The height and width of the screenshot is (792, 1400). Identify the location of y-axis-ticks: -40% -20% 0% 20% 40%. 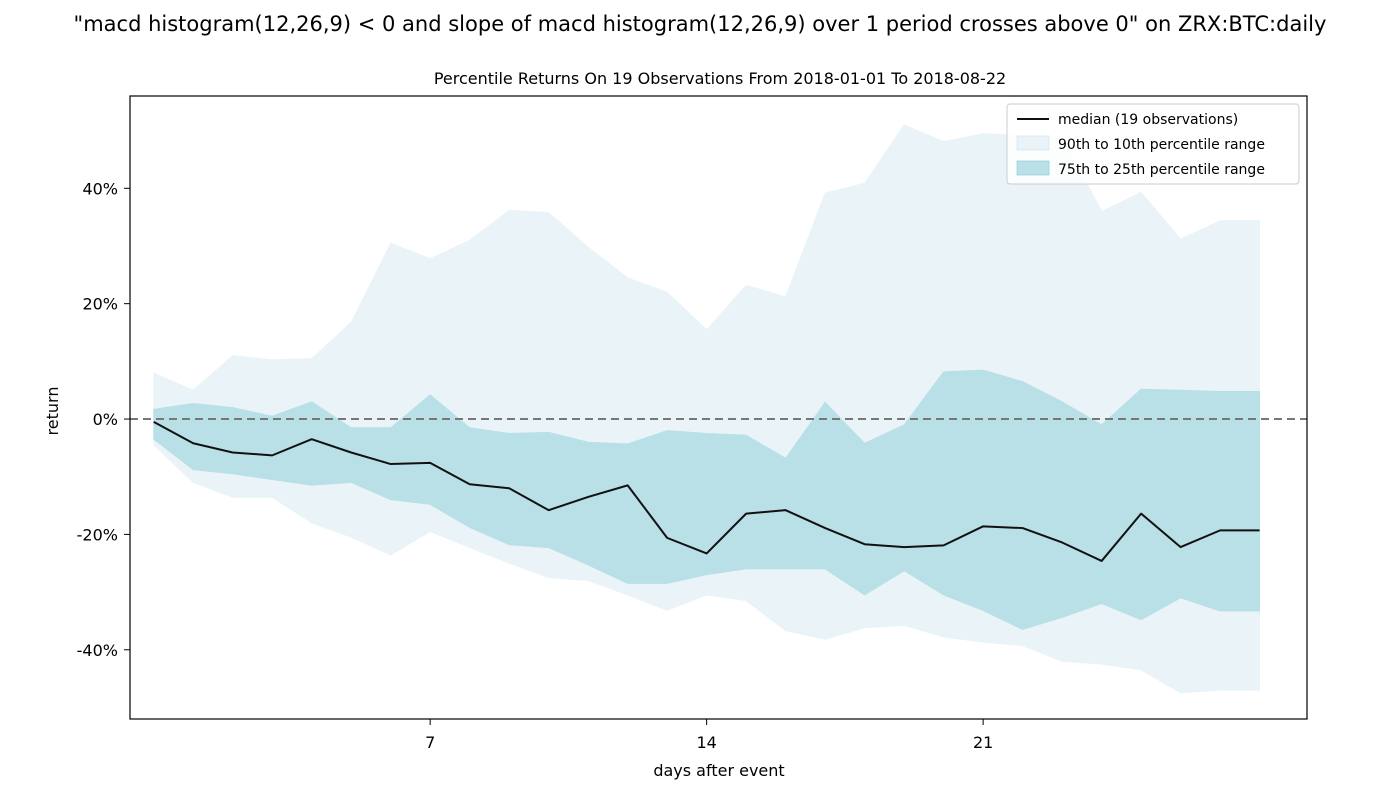
(103, 419).